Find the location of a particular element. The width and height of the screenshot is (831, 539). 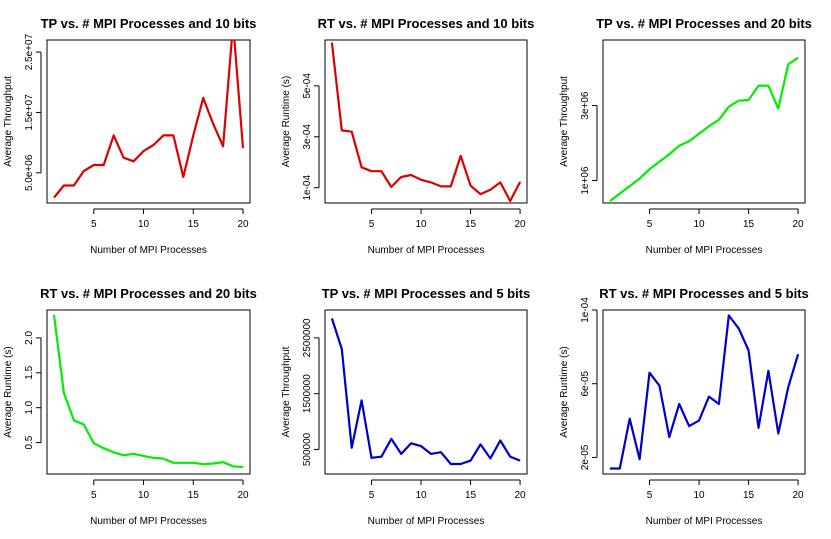

y-tick-label: 1.5e+07 is located at coordinates (29, 112).